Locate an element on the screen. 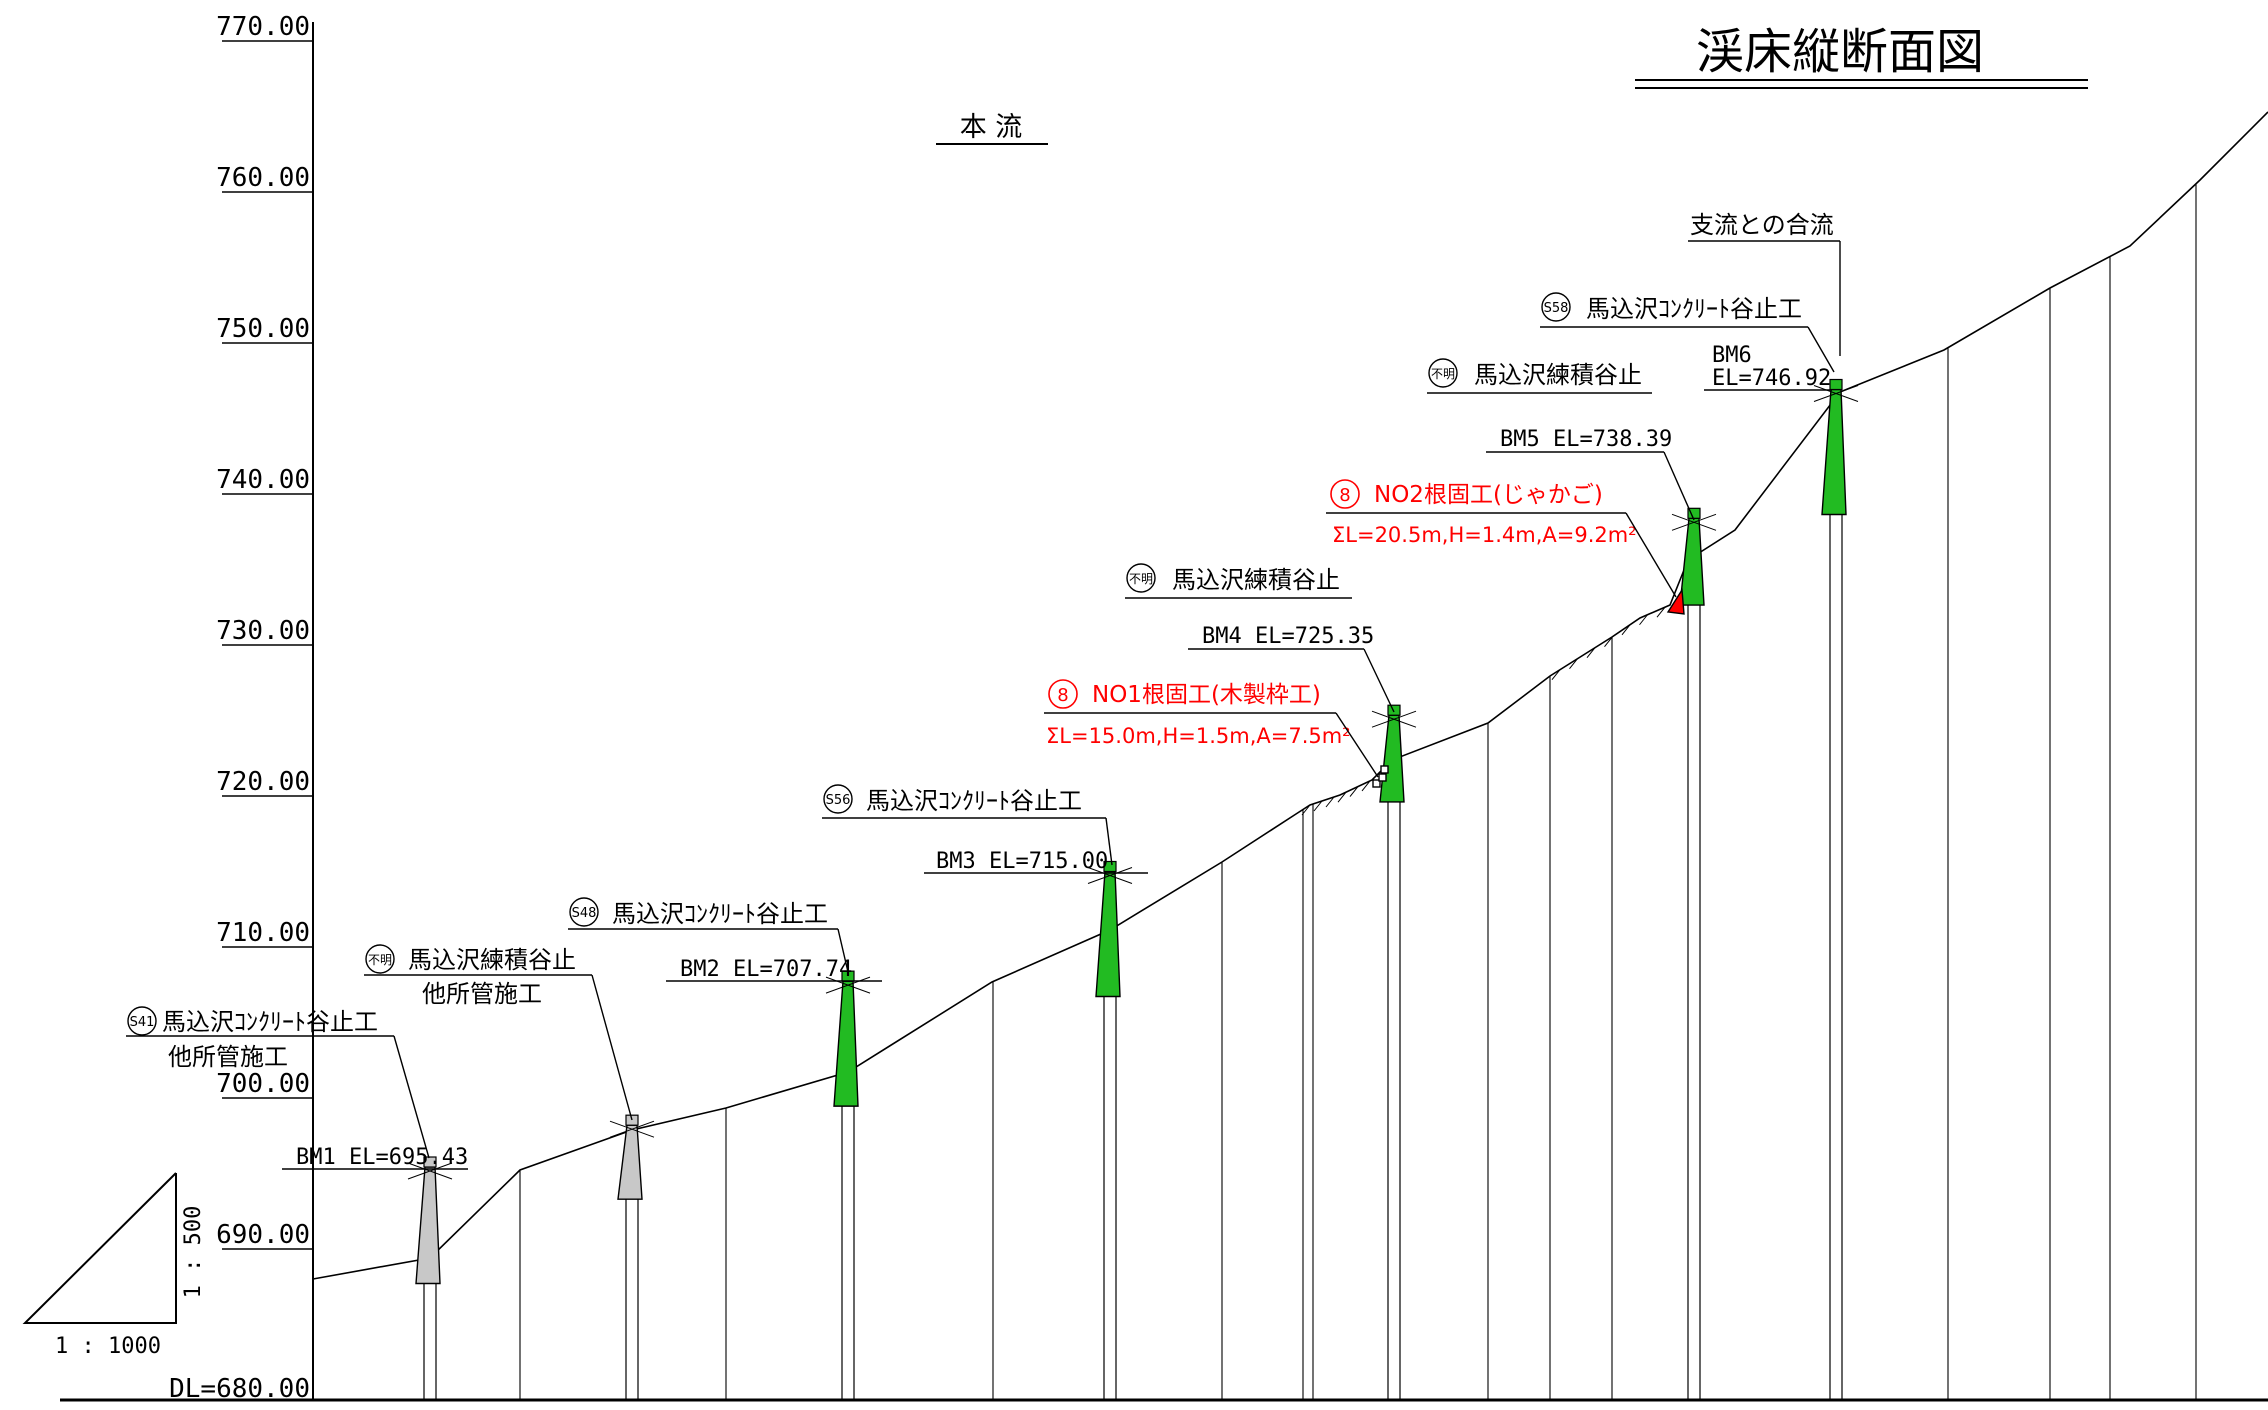  structure-3-name: 馬込沢ｺﾝｸﾘｰﾄ谷止工 is located at coordinates (720, 914).